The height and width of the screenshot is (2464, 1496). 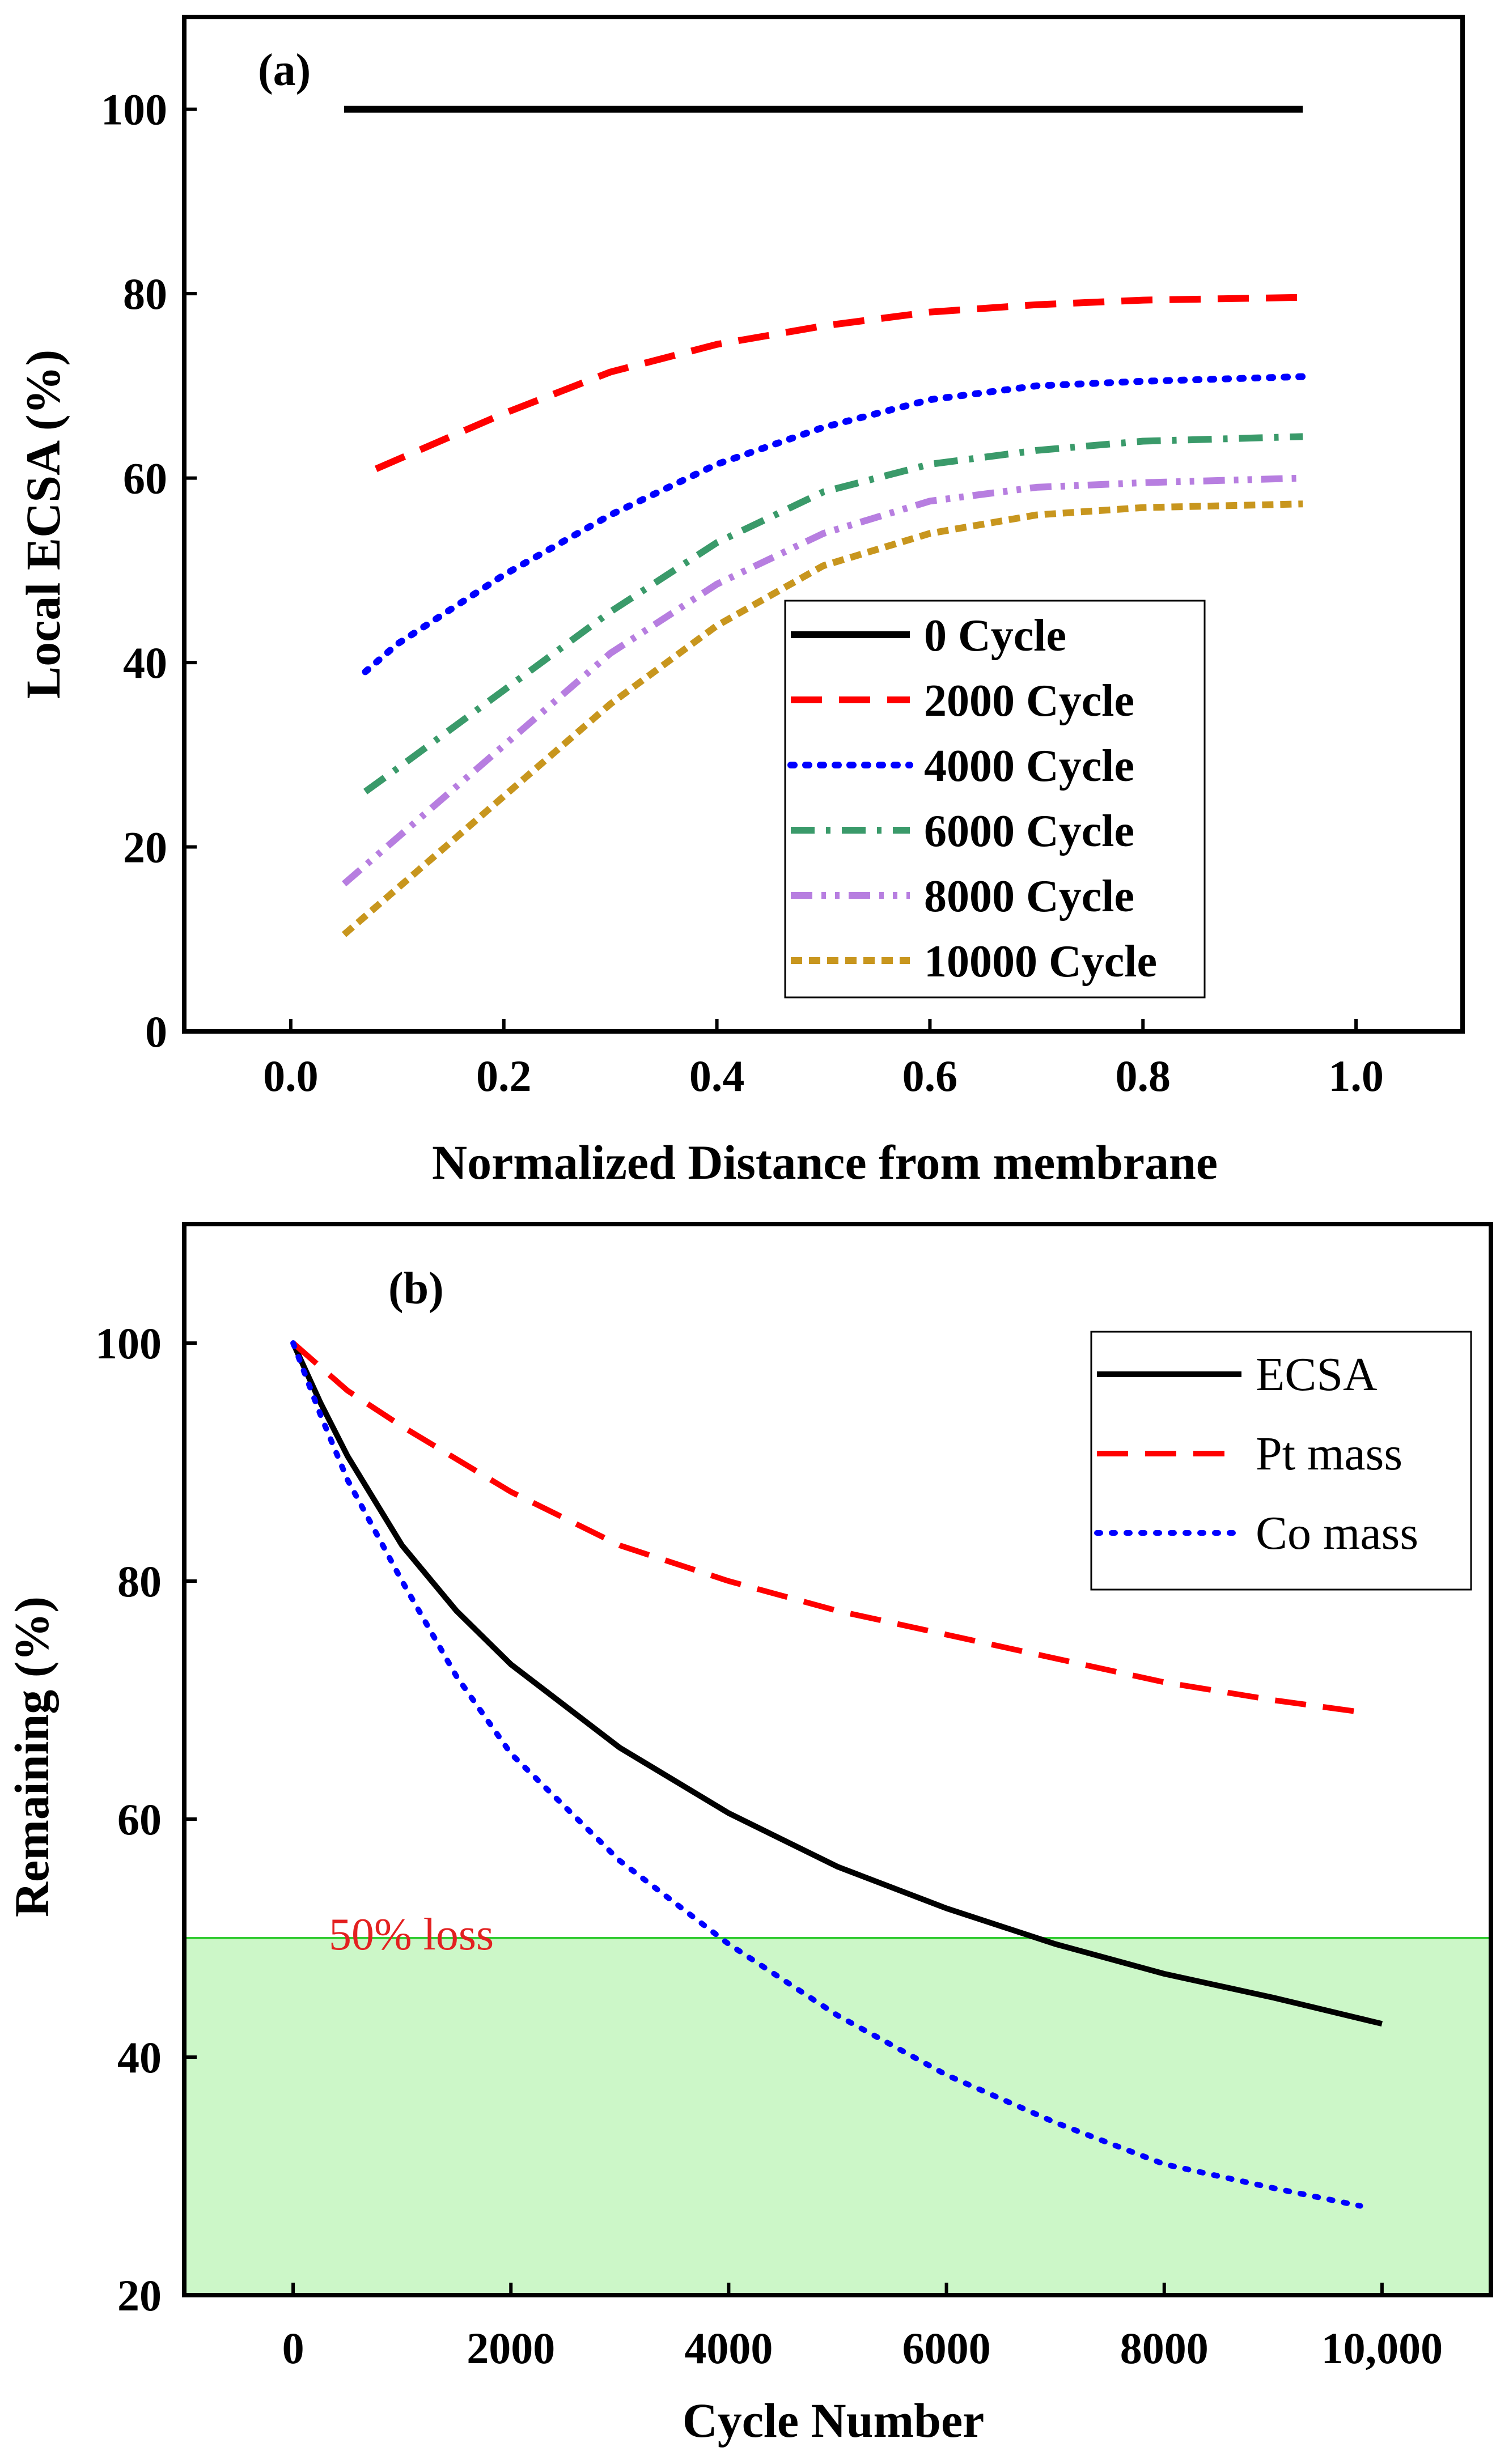 What do you see at coordinates (930, 1076) in the screenshot?
I see `x-tick-label: 0.6` at bounding box center [930, 1076].